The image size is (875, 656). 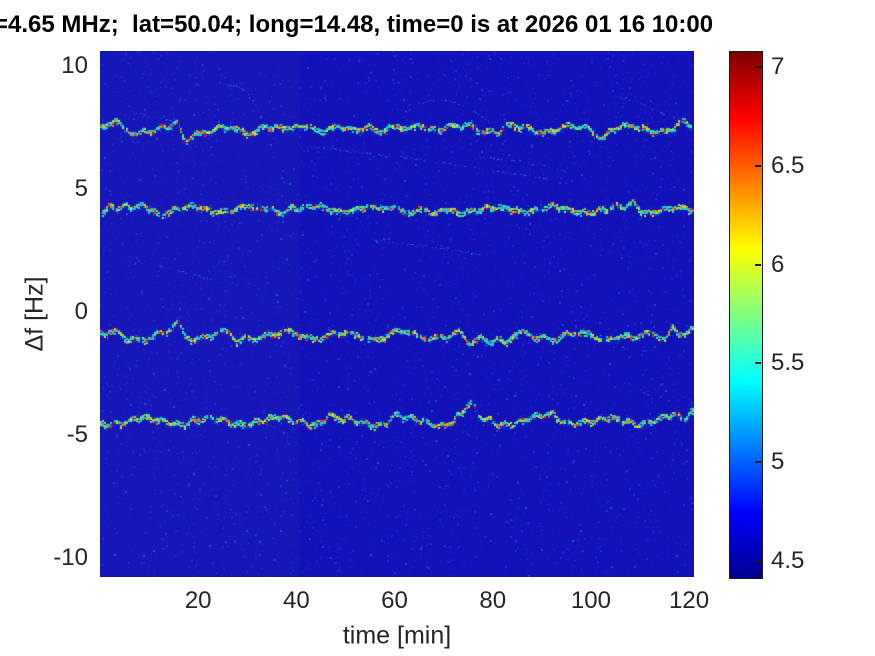 What do you see at coordinates (746, 315) in the screenshot?
I see `colorbar-gradient` at bounding box center [746, 315].